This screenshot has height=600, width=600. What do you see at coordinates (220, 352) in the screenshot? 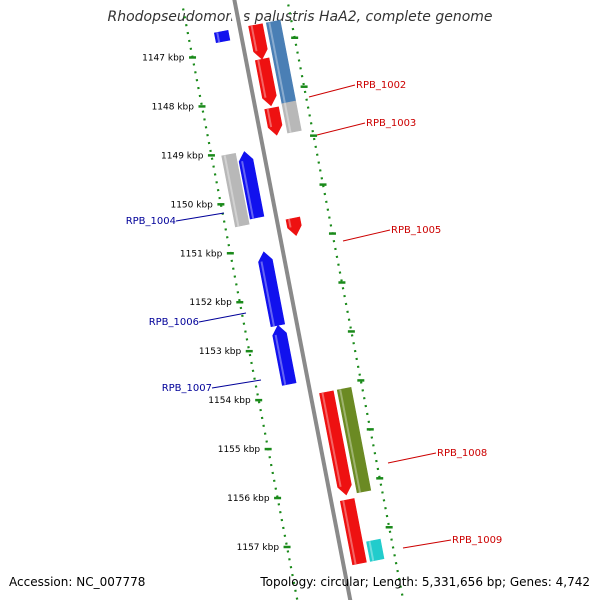
I see `tick-label-1153: 1153 kbp` at bounding box center [220, 352].